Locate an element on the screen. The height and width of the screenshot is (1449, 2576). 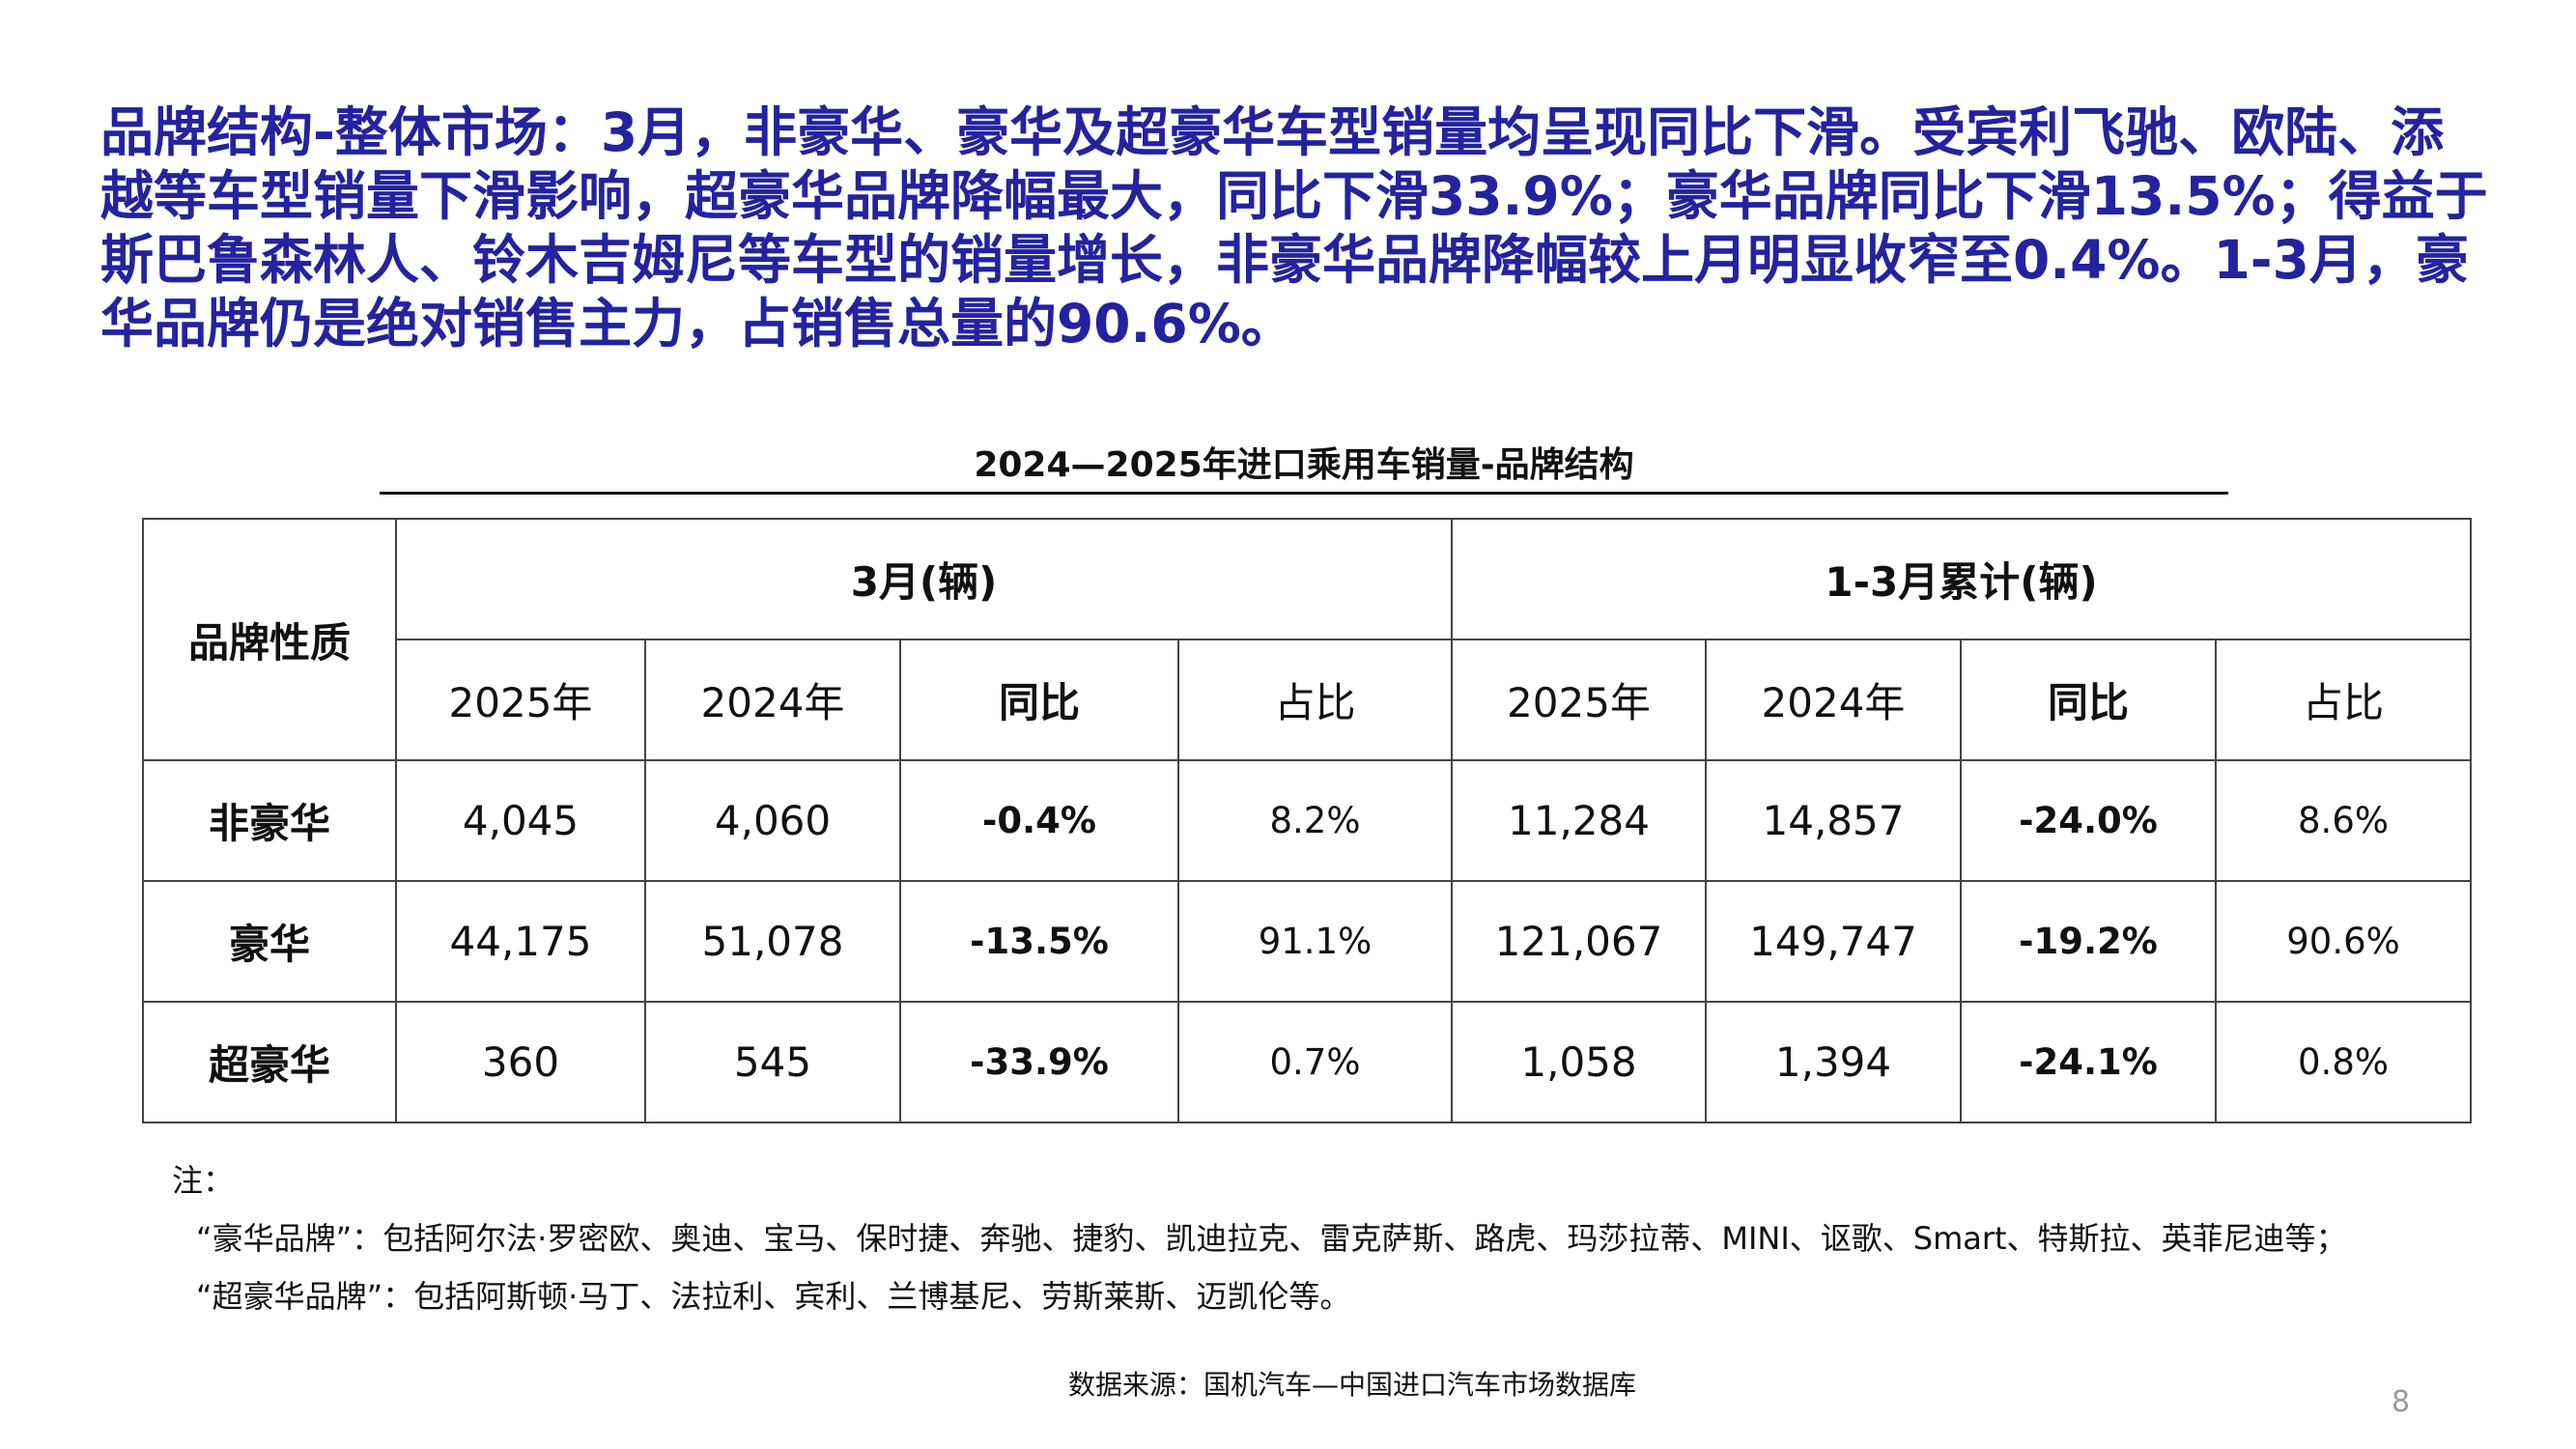
table-cell: 4,060 is located at coordinates (772, 820).